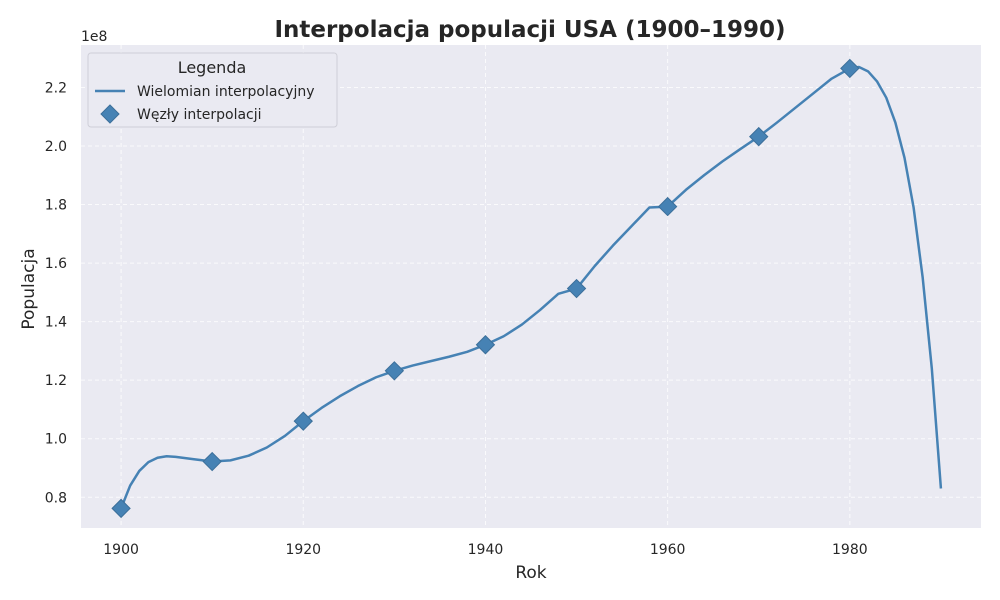  I want to click on legend-diamond-swatch, so click(110, 114).